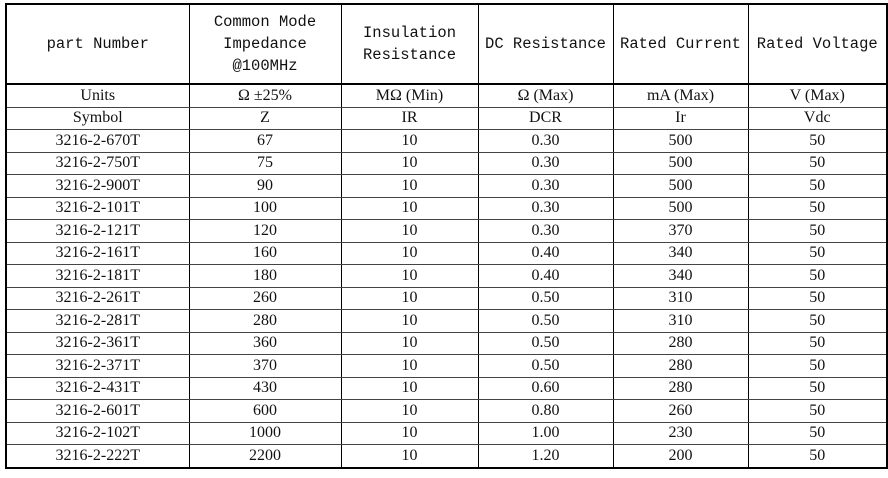 The width and height of the screenshot is (888, 478). Describe the element at coordinates (265, 276) in the screenshot. I see `data-cell: 180` at that location.